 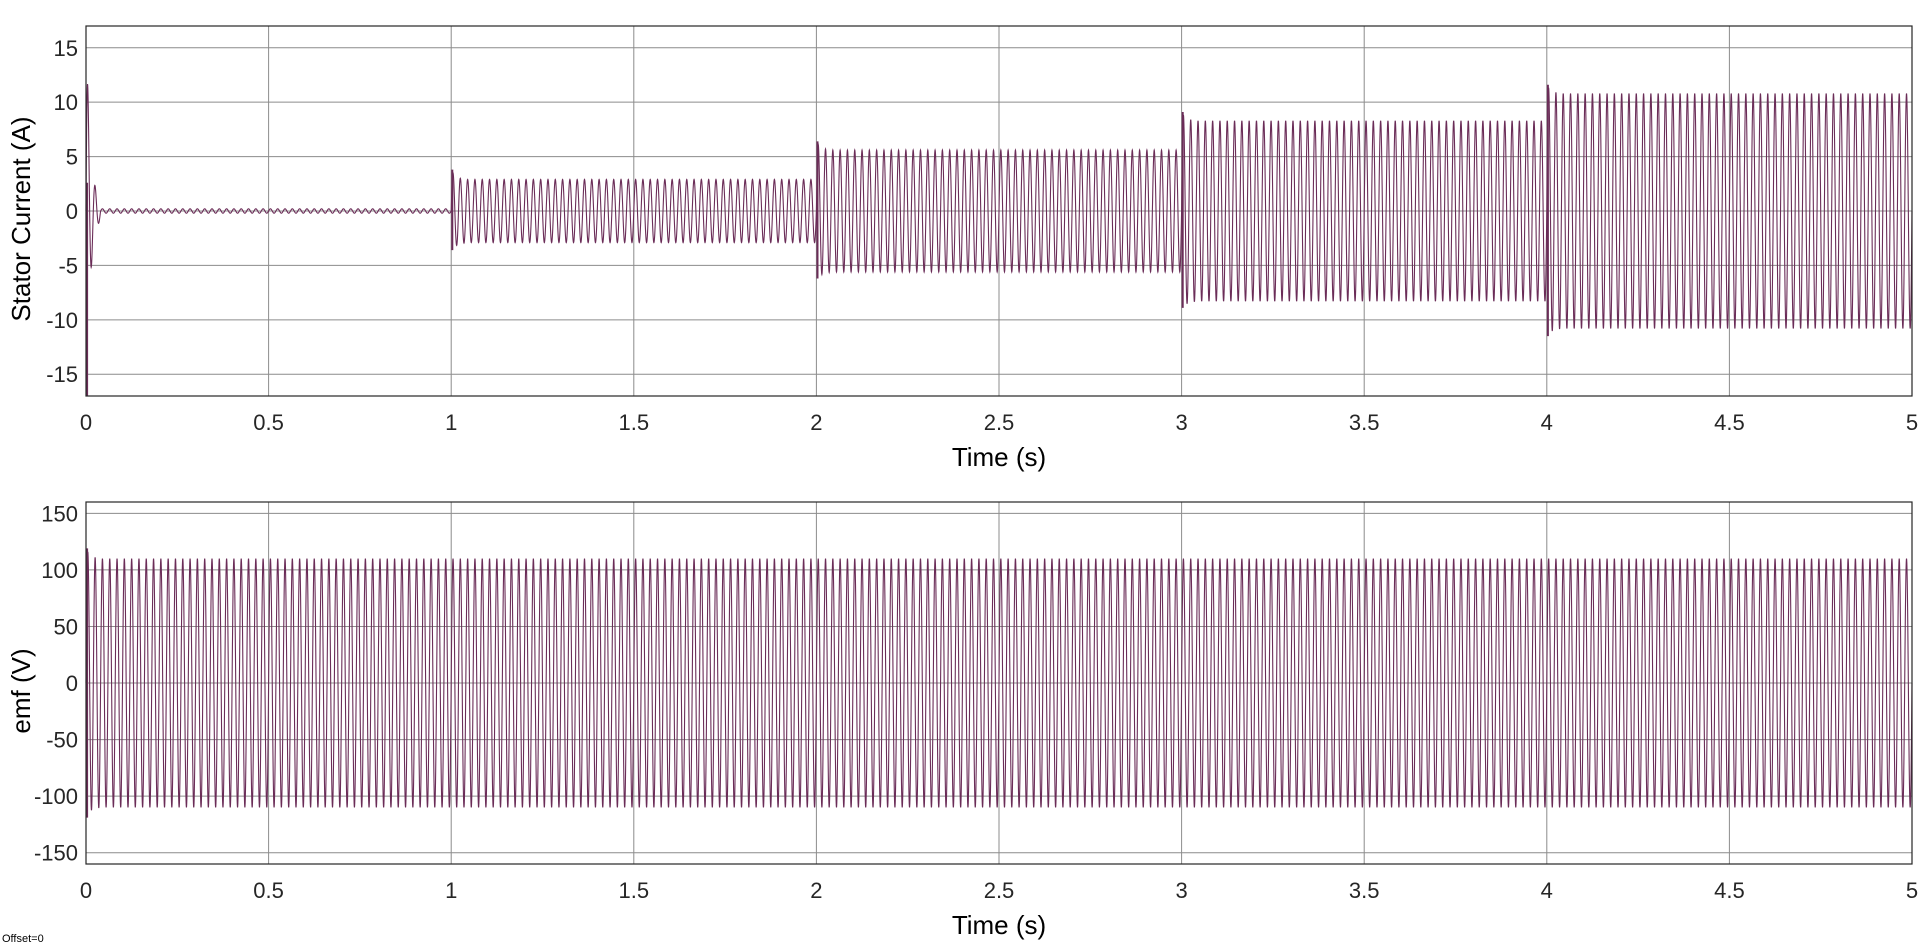 I want to click on y-tick-label: 15, so click(x=66, y=48).